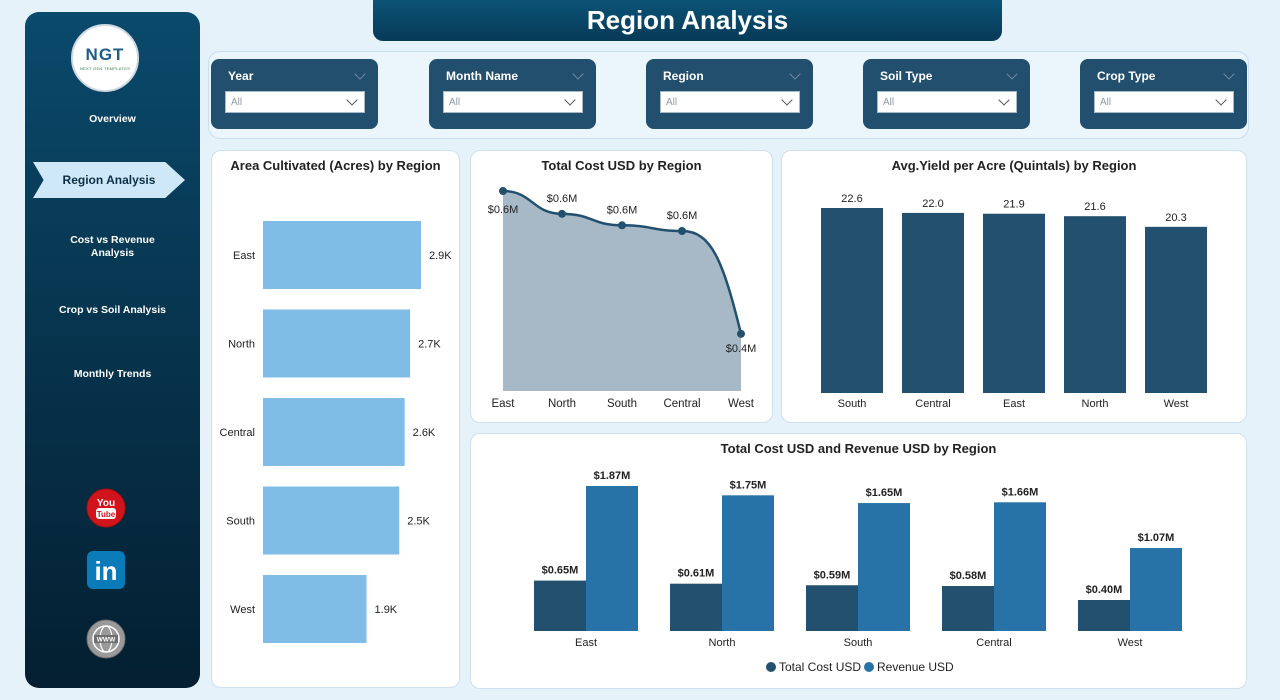 This screenshot has height=700, width=1280. What do you see at coordinates (513, 102) in the screenshot?
I see `filter-month-dropdown: All` at bounding box center [513, 102].